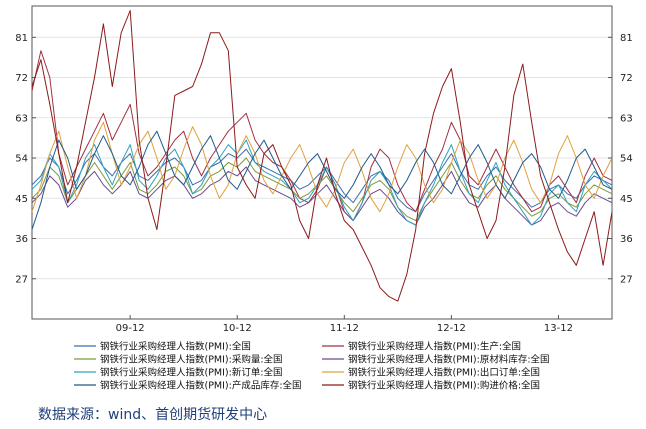 The height and width of the screenshot is (429, 646). What do you see at coordinates (130, 328) in the screenshot?
I see `x-tick-label: 09-12` at bounding box center [130, 328].